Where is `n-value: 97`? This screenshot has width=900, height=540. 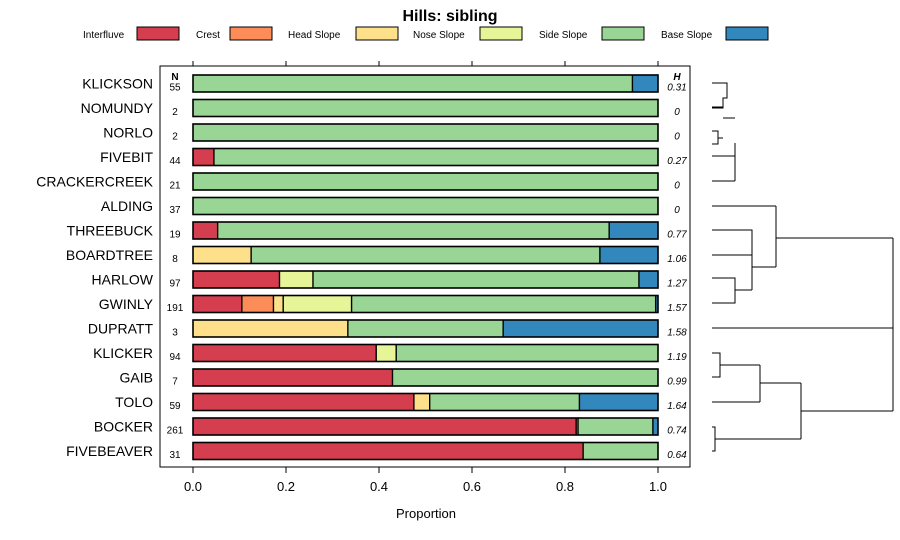 n-value: 97 is located at coordinates (175, 284).